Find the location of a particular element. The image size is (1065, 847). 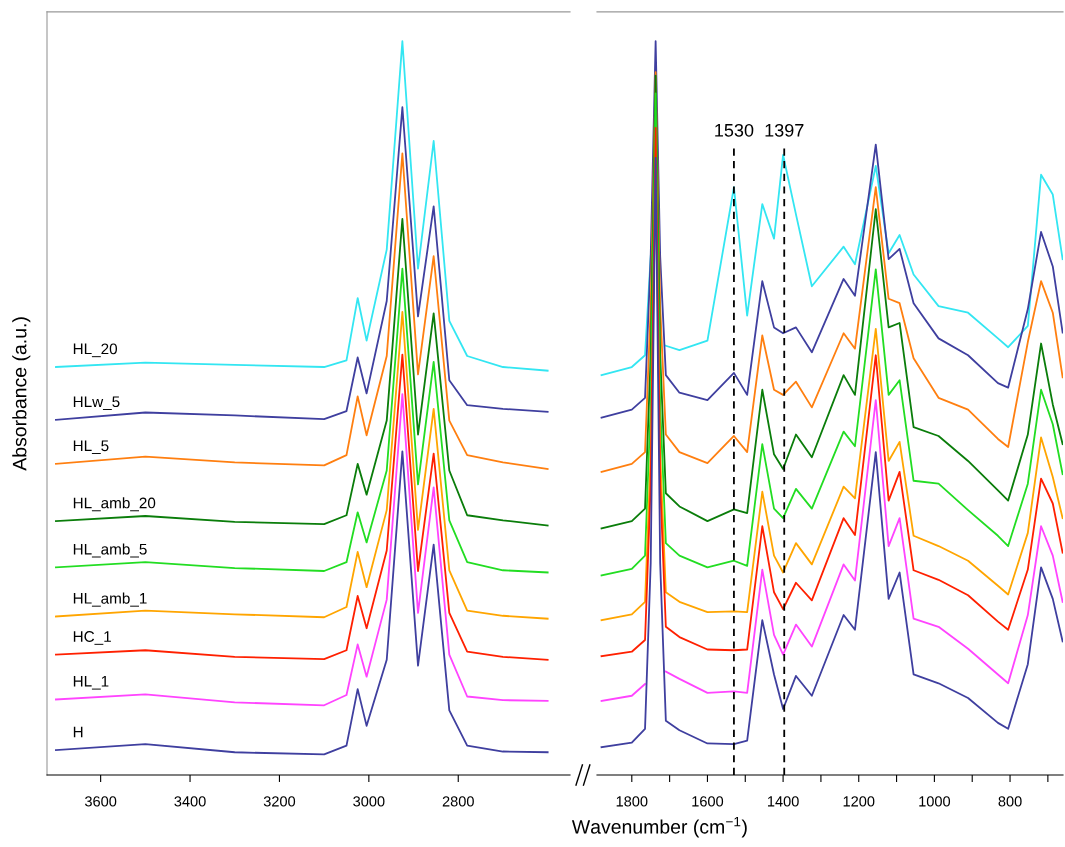

x-tick-label: 1800 is located at coordinates (632, 801).